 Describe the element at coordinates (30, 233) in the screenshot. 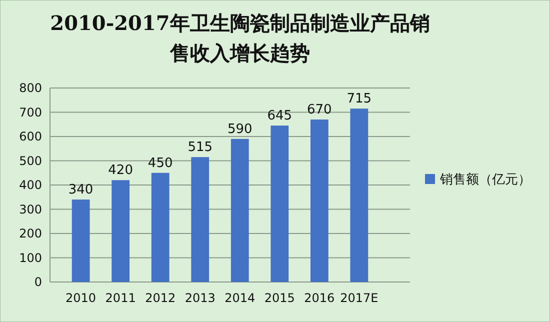

I see `y-tick-label: 200` at that location.